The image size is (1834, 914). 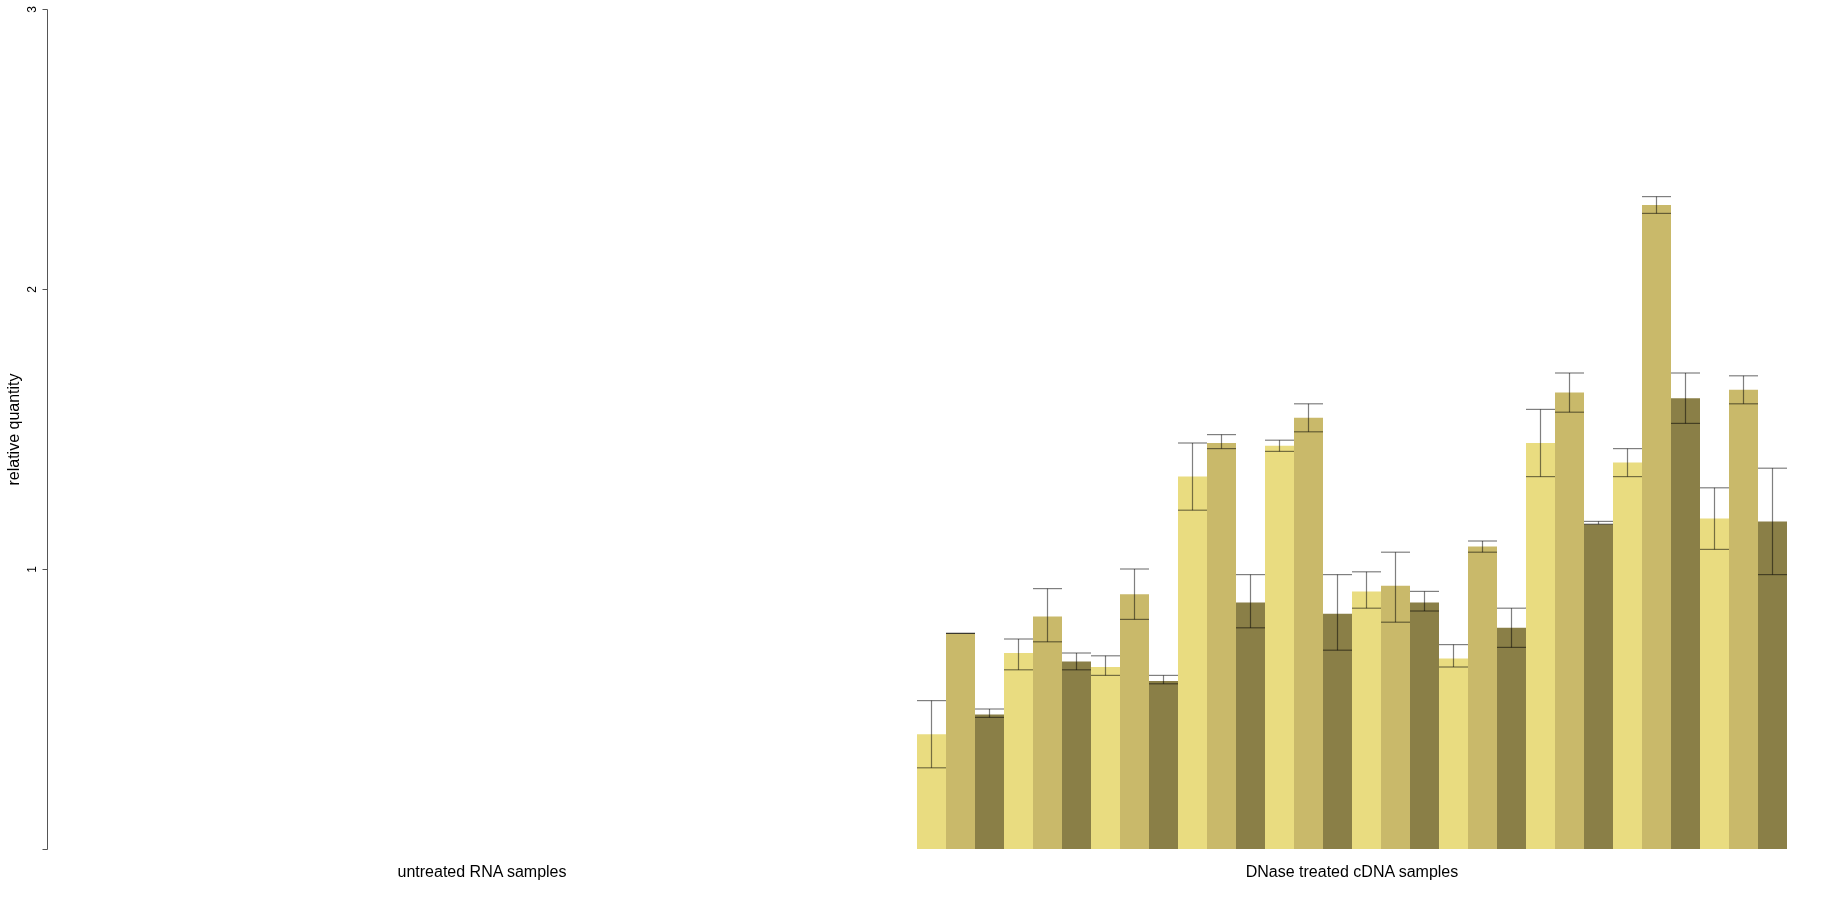 What do you see at coordinates (31, 569) in the screenshot?
I see `y-tick-label: 1` at bounding box center [31, 569].